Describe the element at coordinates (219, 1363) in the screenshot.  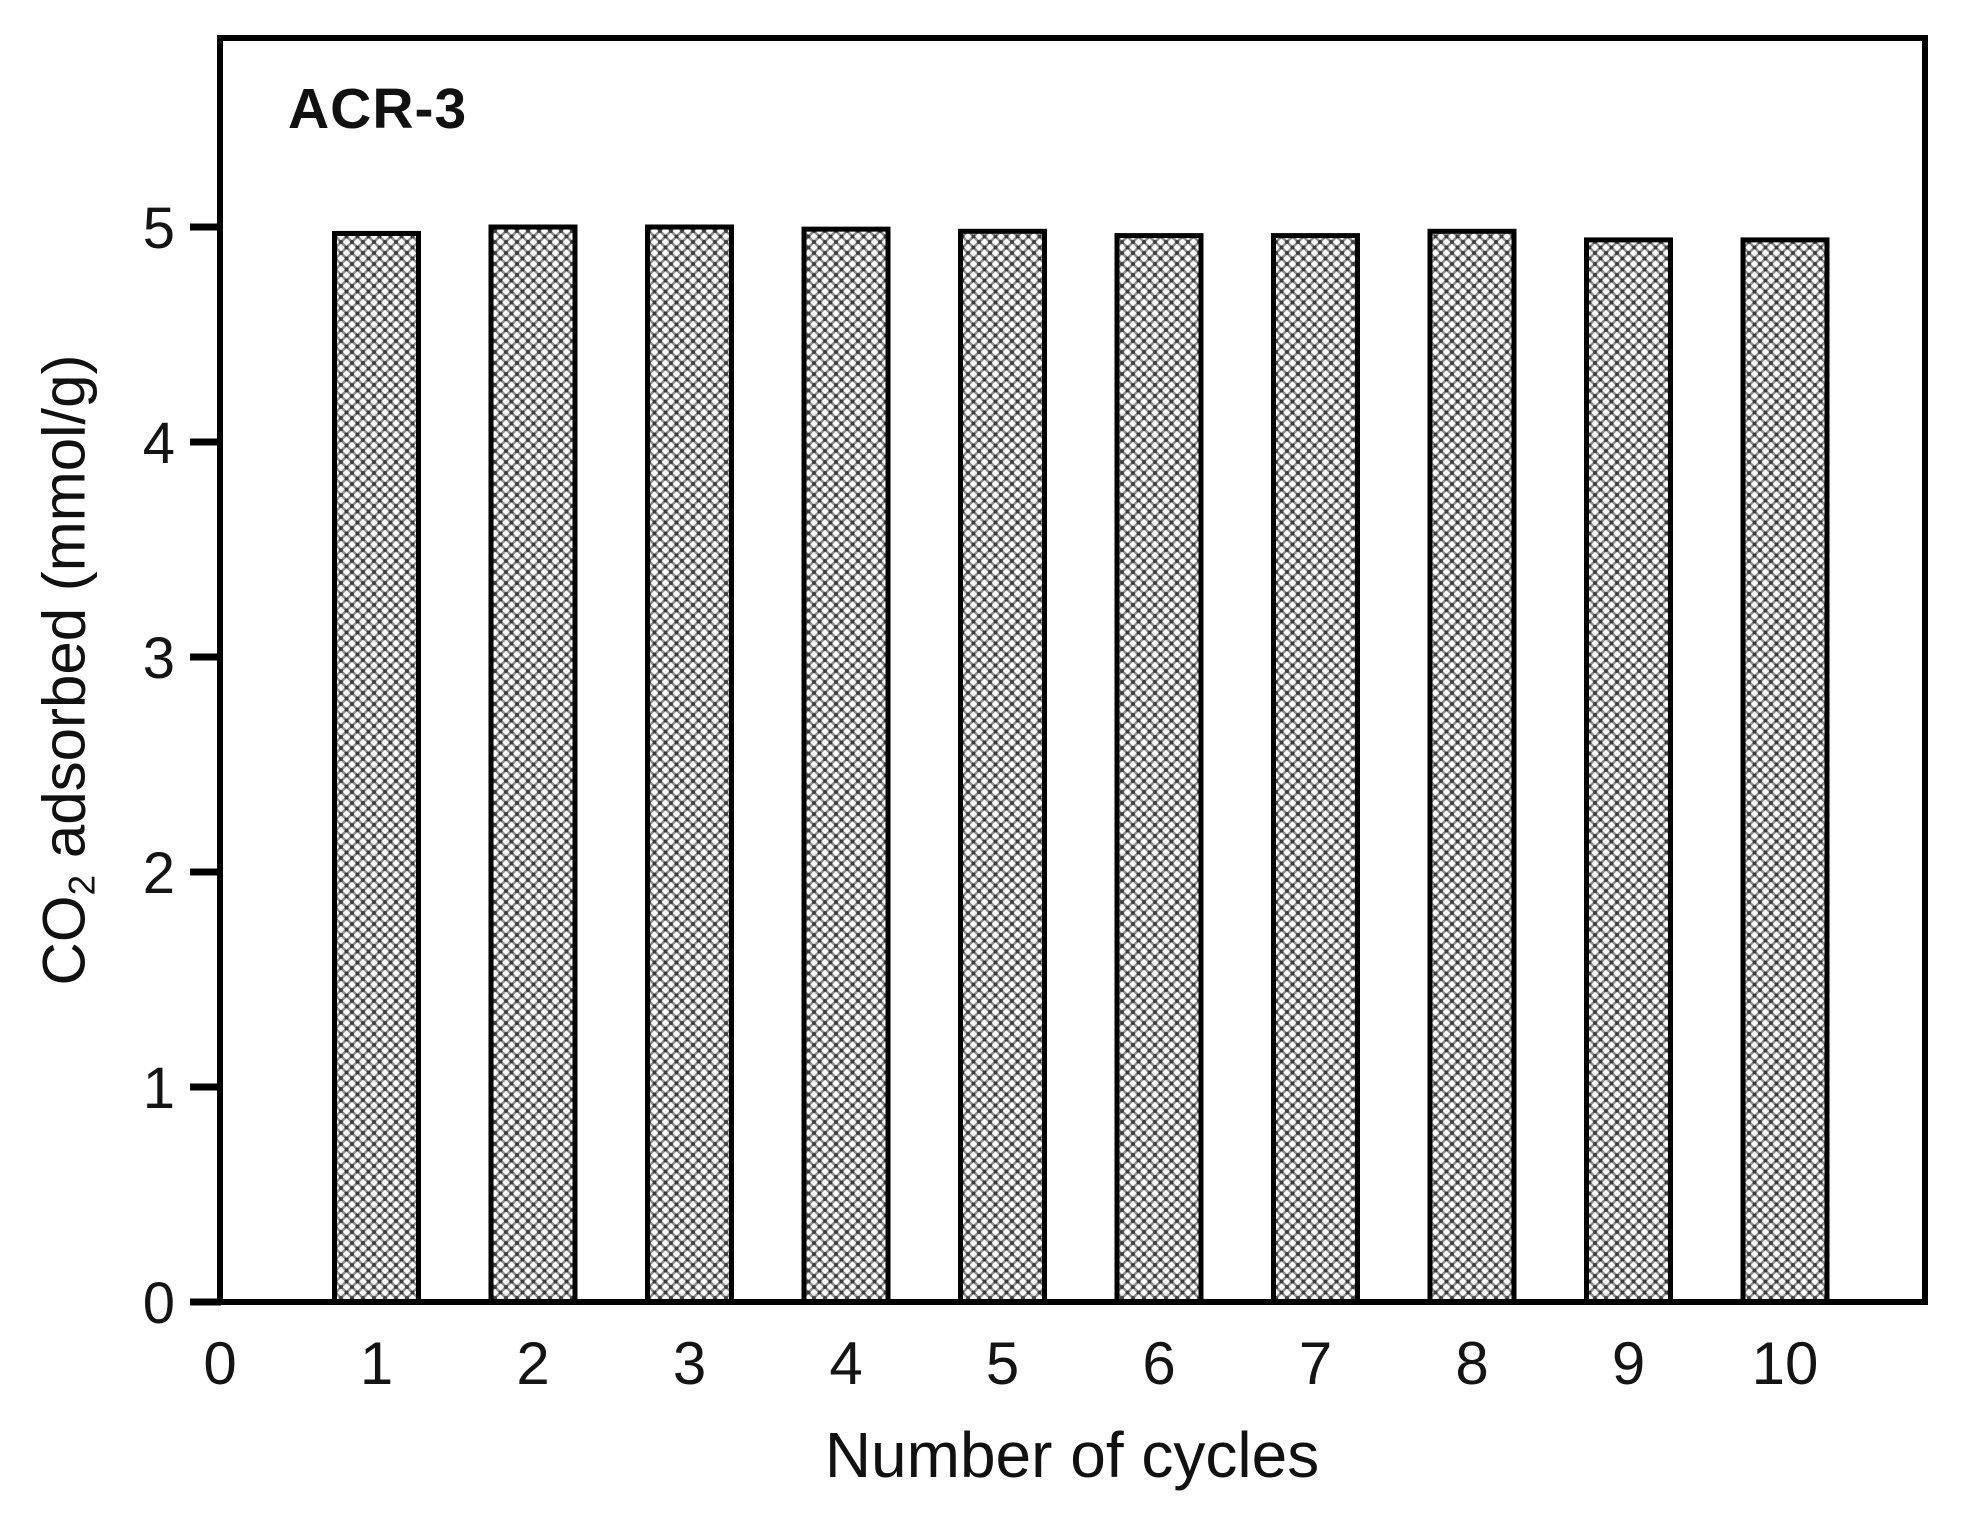
I see `x-tick-label: 0` at that location.